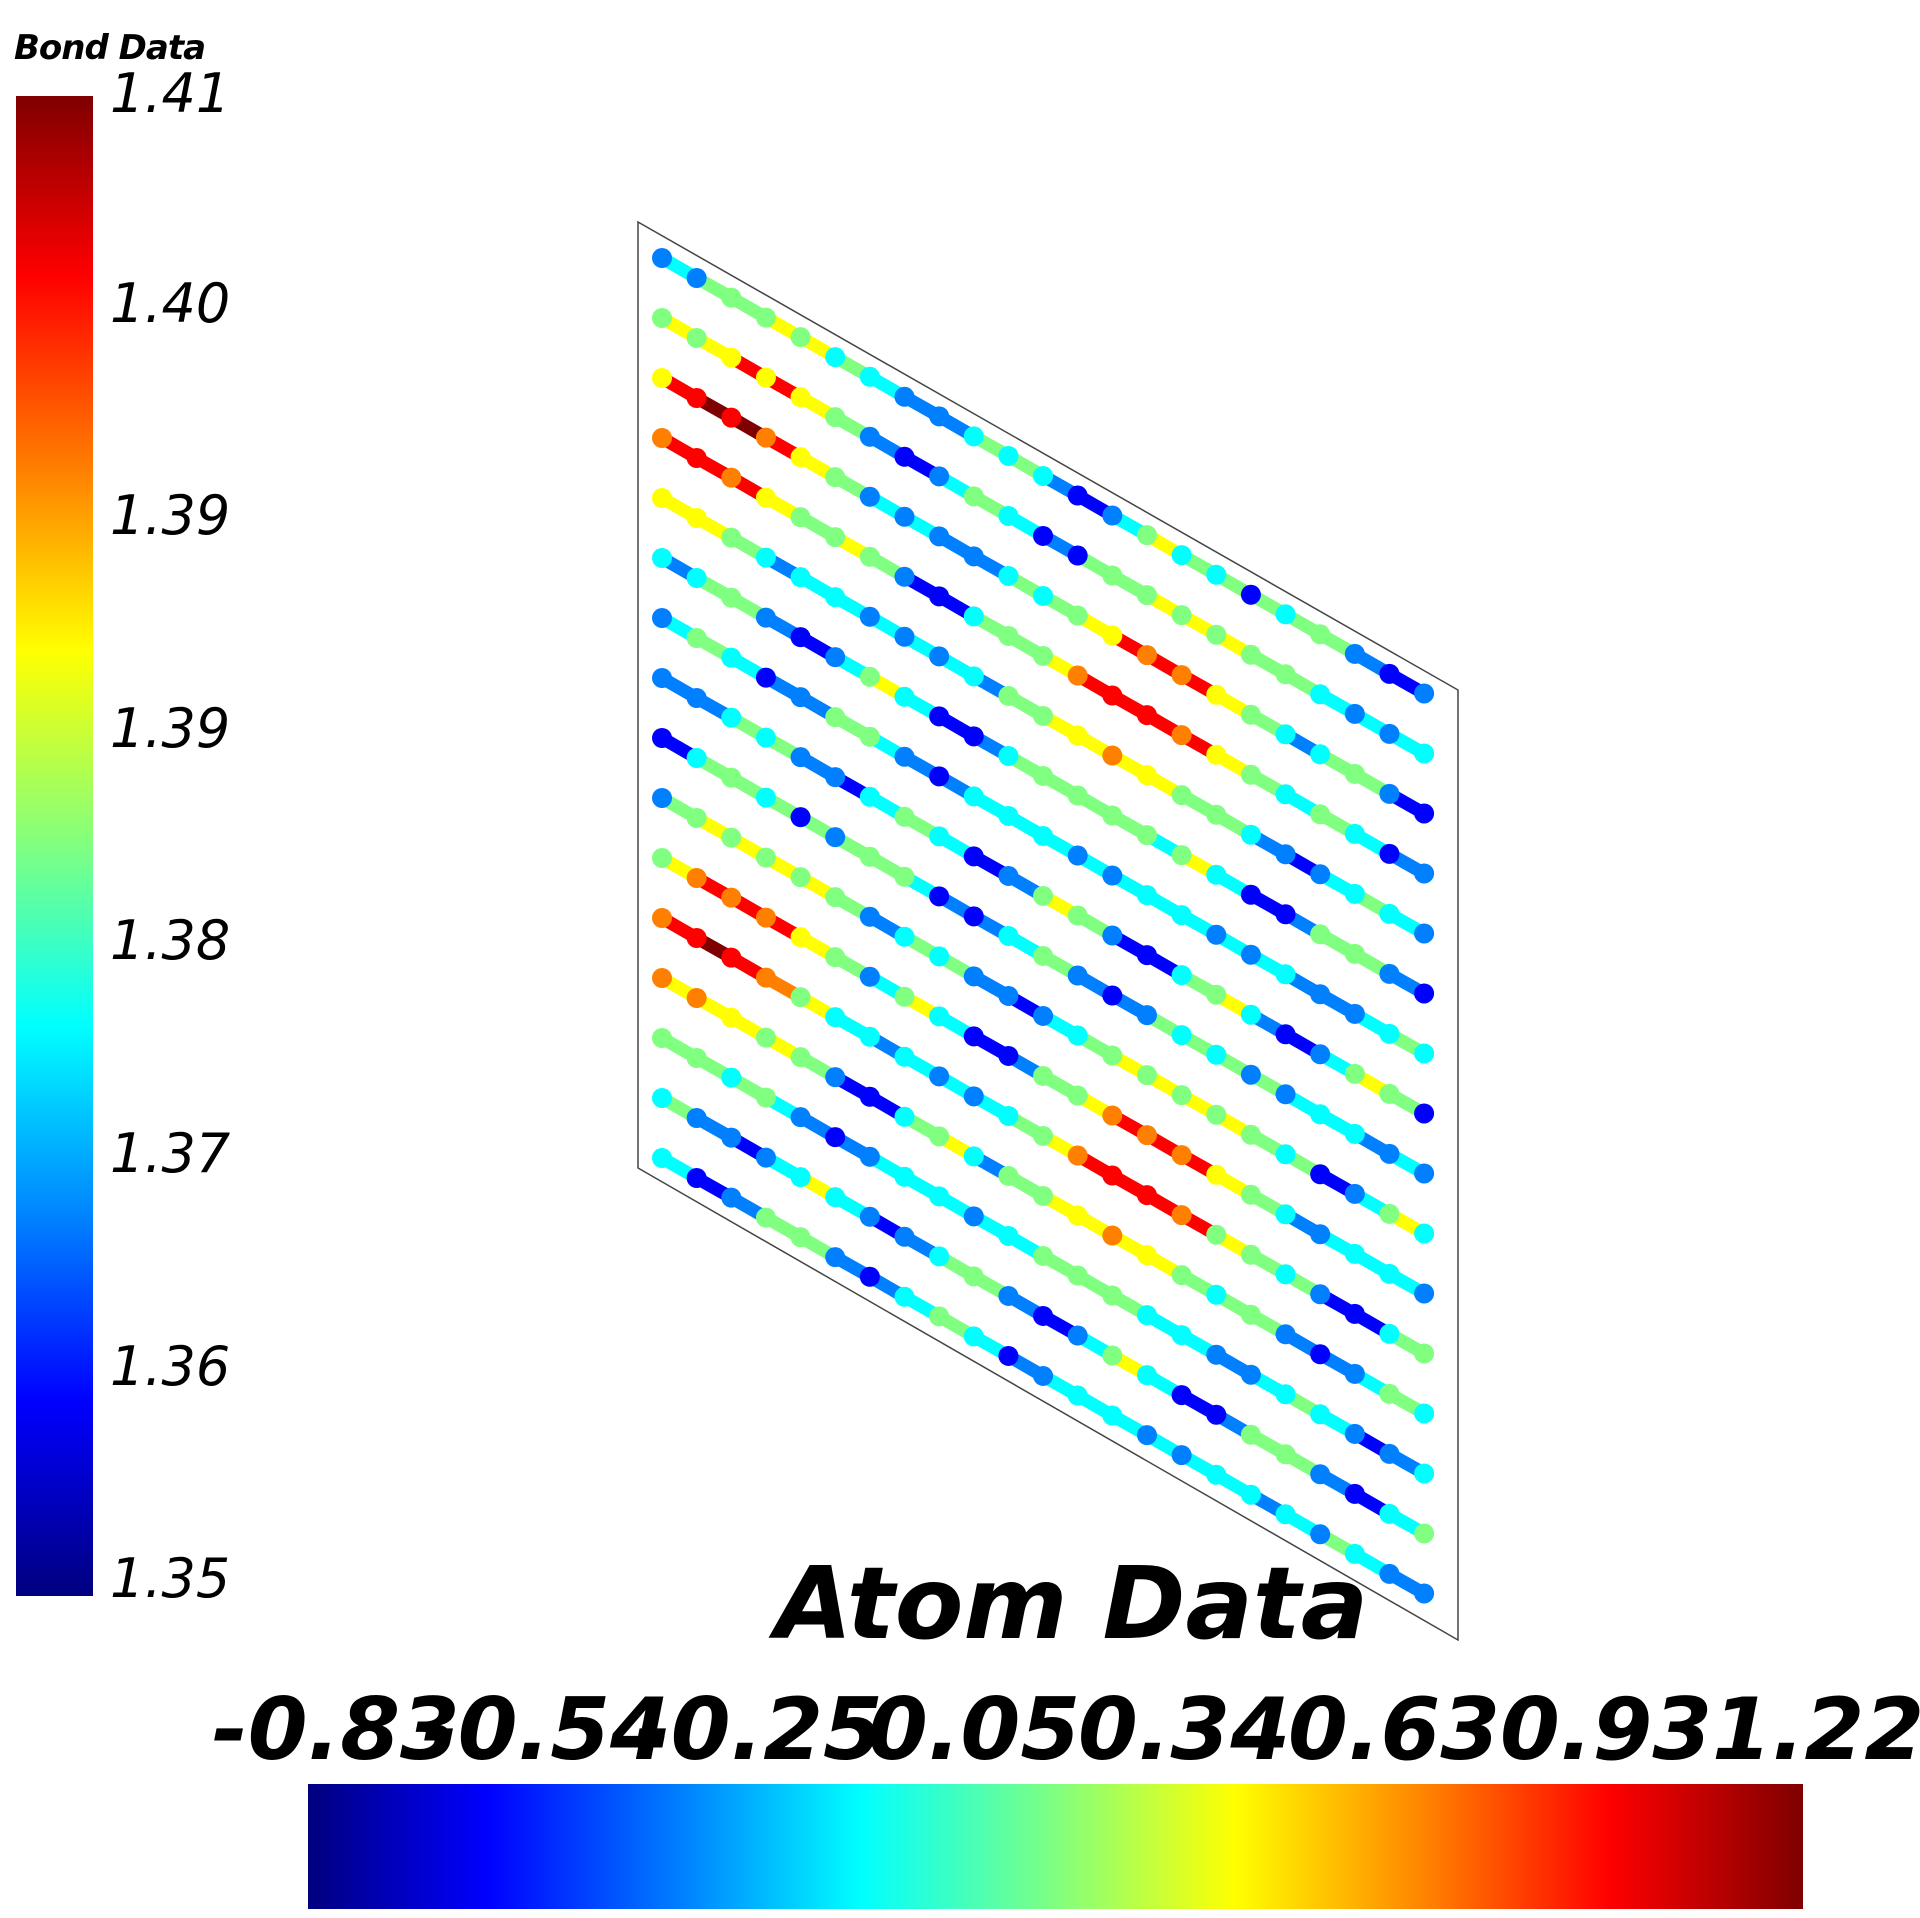 The width and height of the screenshot is (1920, 1918). I want to click on atom-tick: 1.22, so click(1816, 1730).